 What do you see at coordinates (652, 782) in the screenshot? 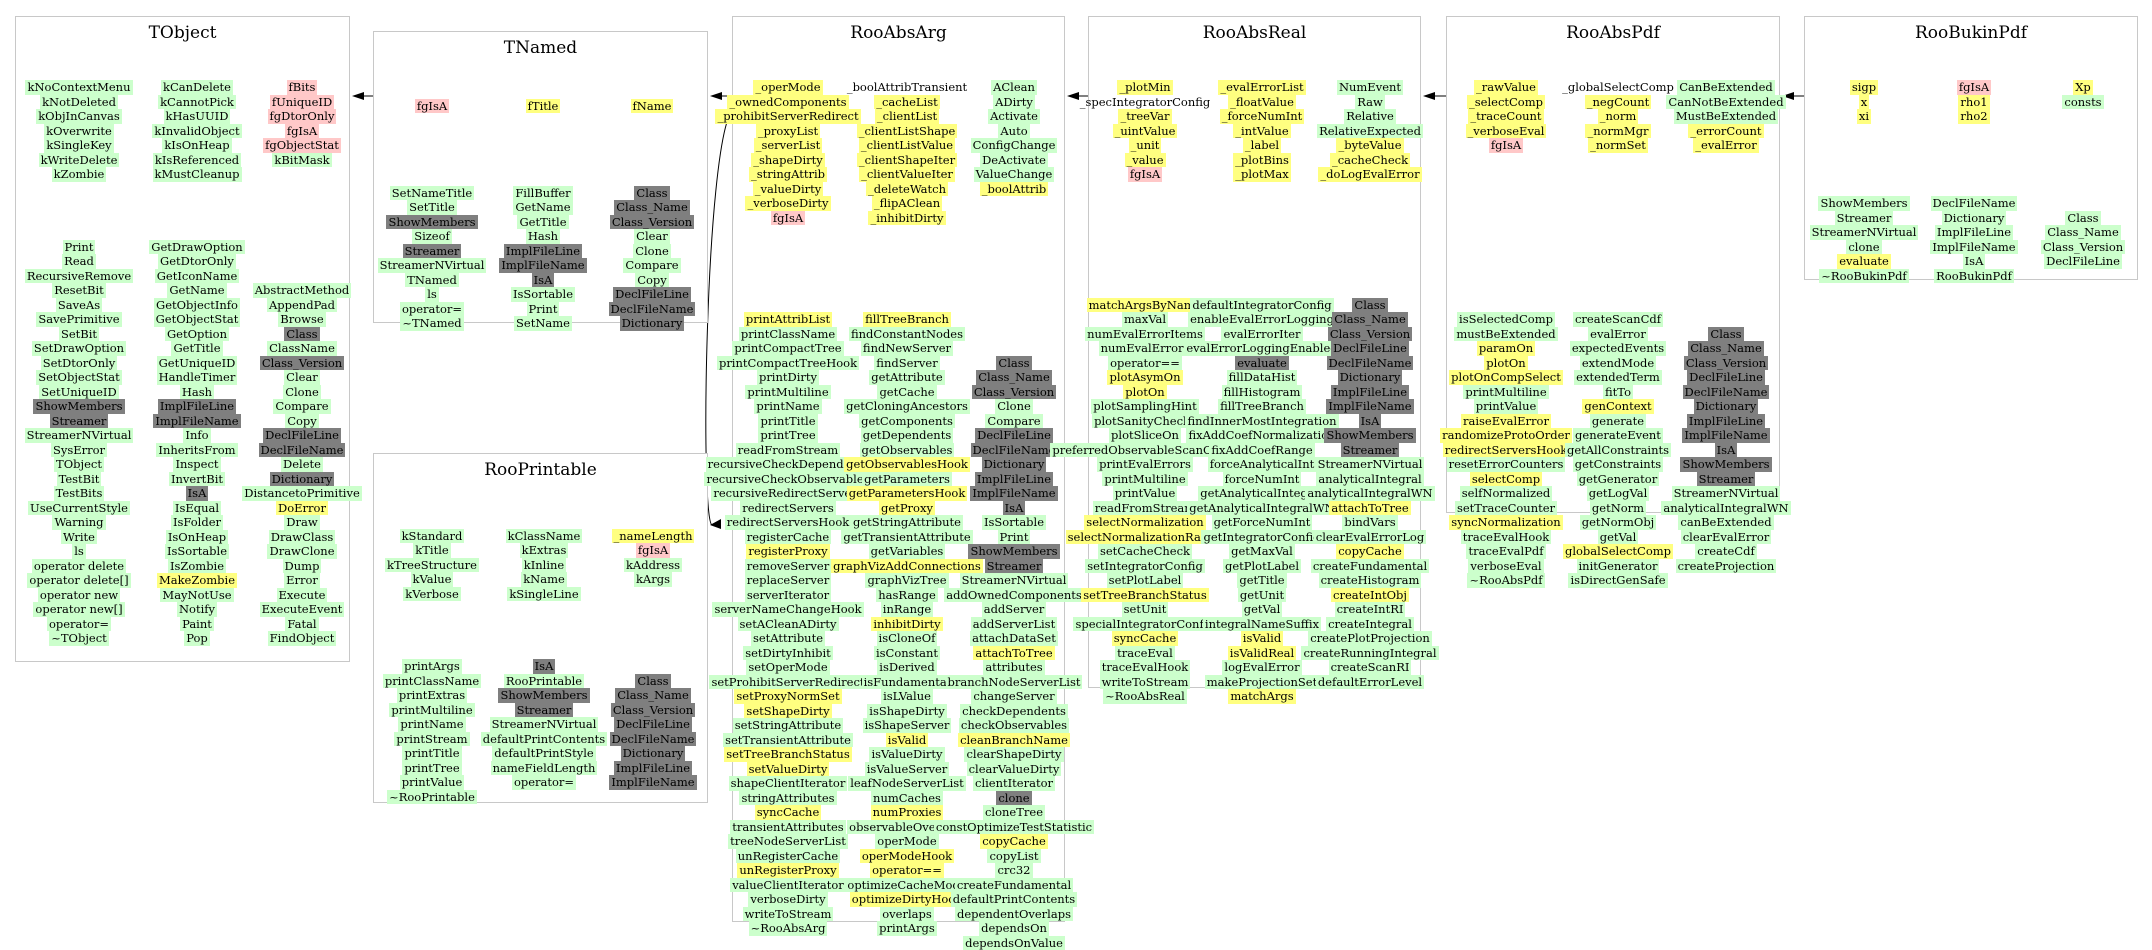
I see `member-rooprintable-implfilename: ImplFileName` at bounding box center [652, 782].